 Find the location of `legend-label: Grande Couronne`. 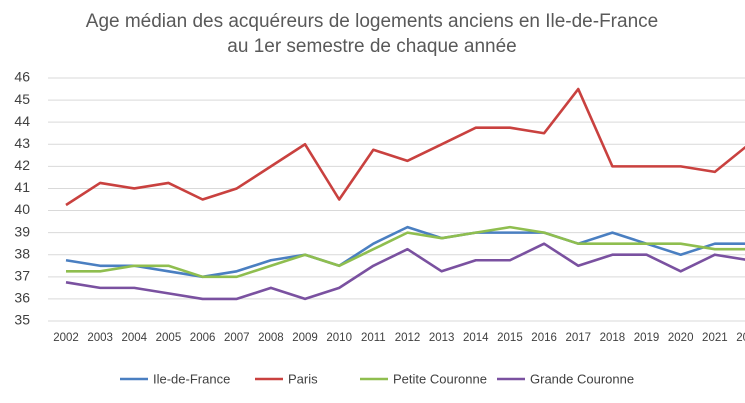

legend-label: Grande Couronne is located at coordinates (582, 378).